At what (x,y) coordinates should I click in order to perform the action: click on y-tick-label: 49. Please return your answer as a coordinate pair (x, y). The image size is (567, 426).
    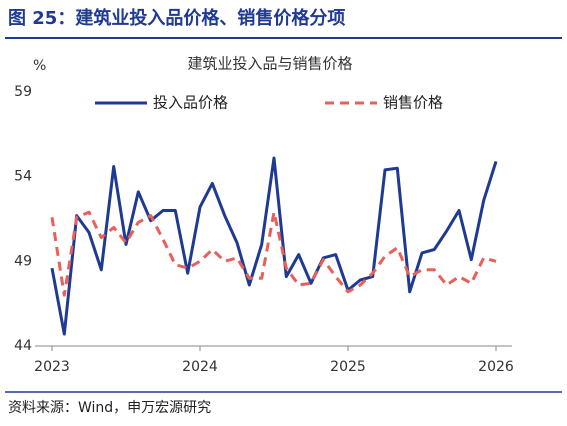
    Looking at the image, I should click on (23, 261).